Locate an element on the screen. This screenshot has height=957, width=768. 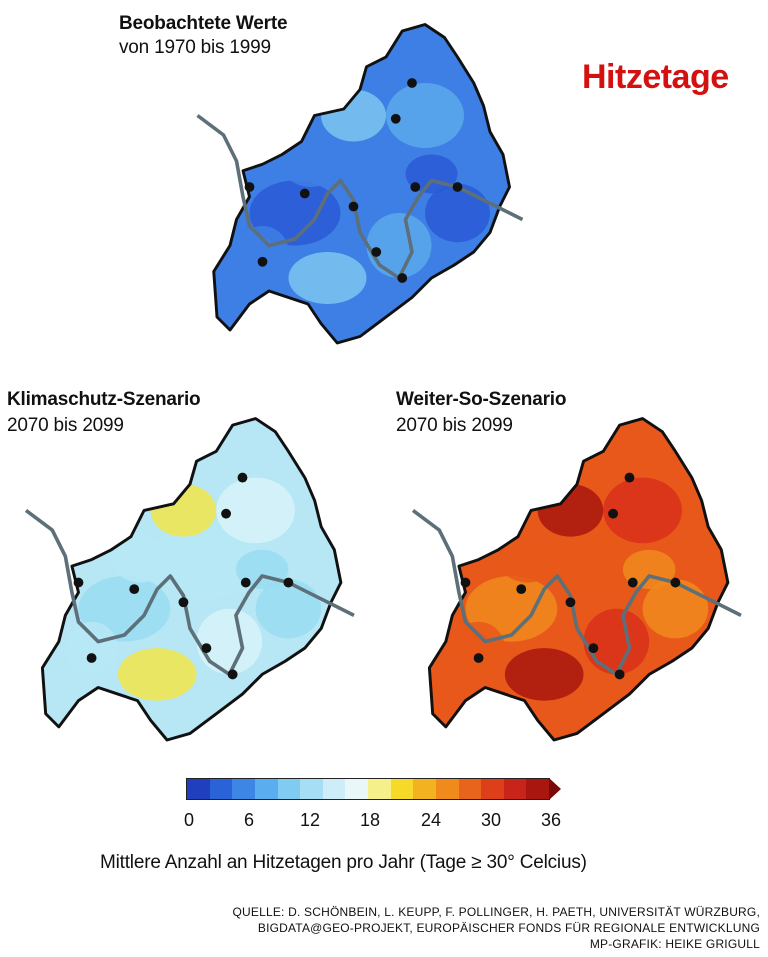
map-title-business-as-usual: Weiter-So-Szenario is located at coordinates (481, 399).